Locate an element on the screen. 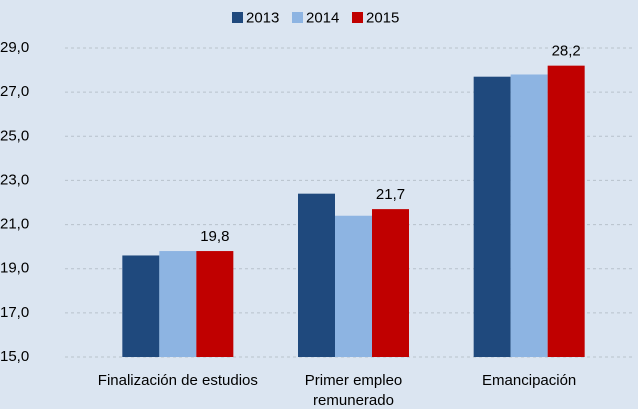  legend-label: 2013 is located at coordinates (262, 17).